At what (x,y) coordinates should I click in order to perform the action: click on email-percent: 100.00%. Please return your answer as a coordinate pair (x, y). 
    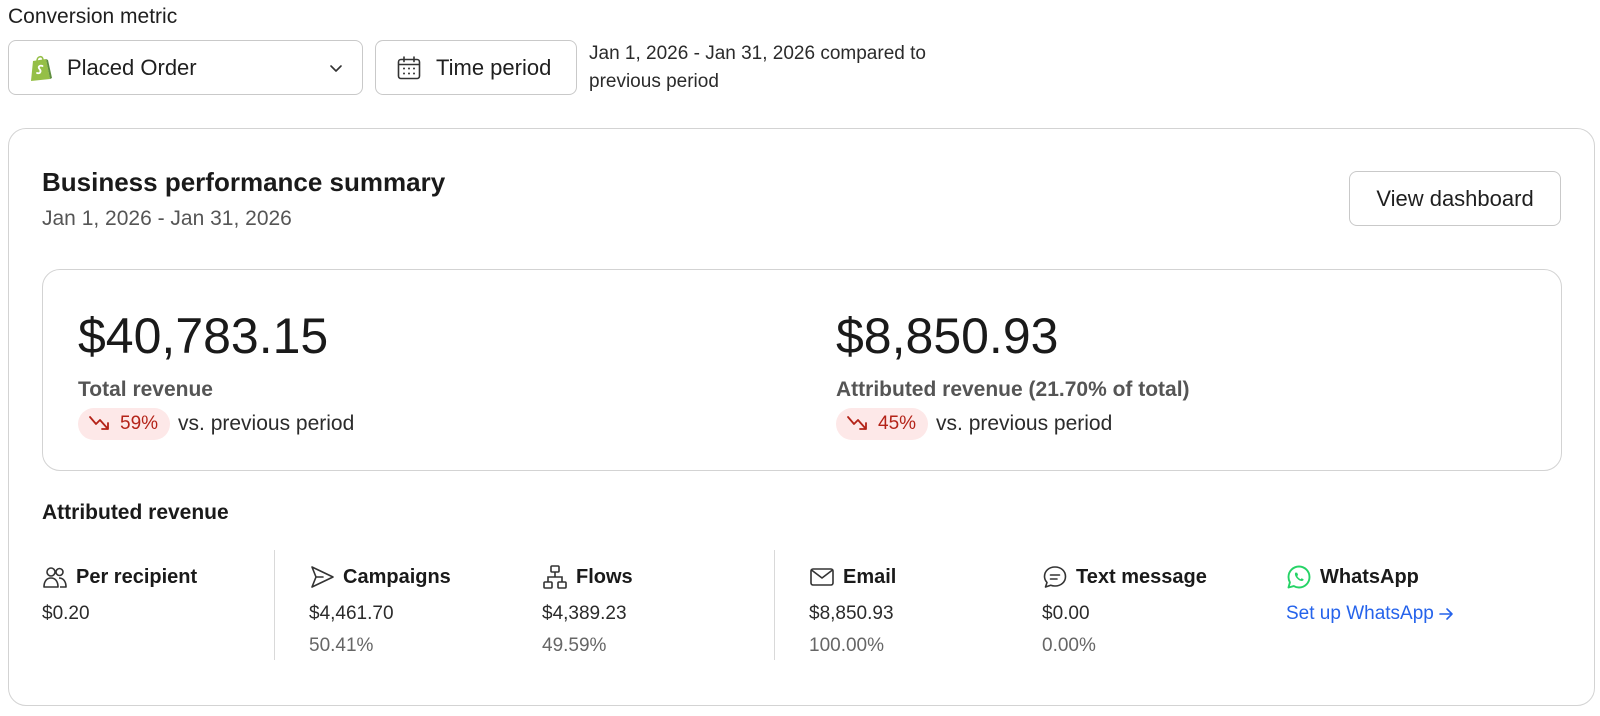
    Looking at the image, I should click on (847, 645).